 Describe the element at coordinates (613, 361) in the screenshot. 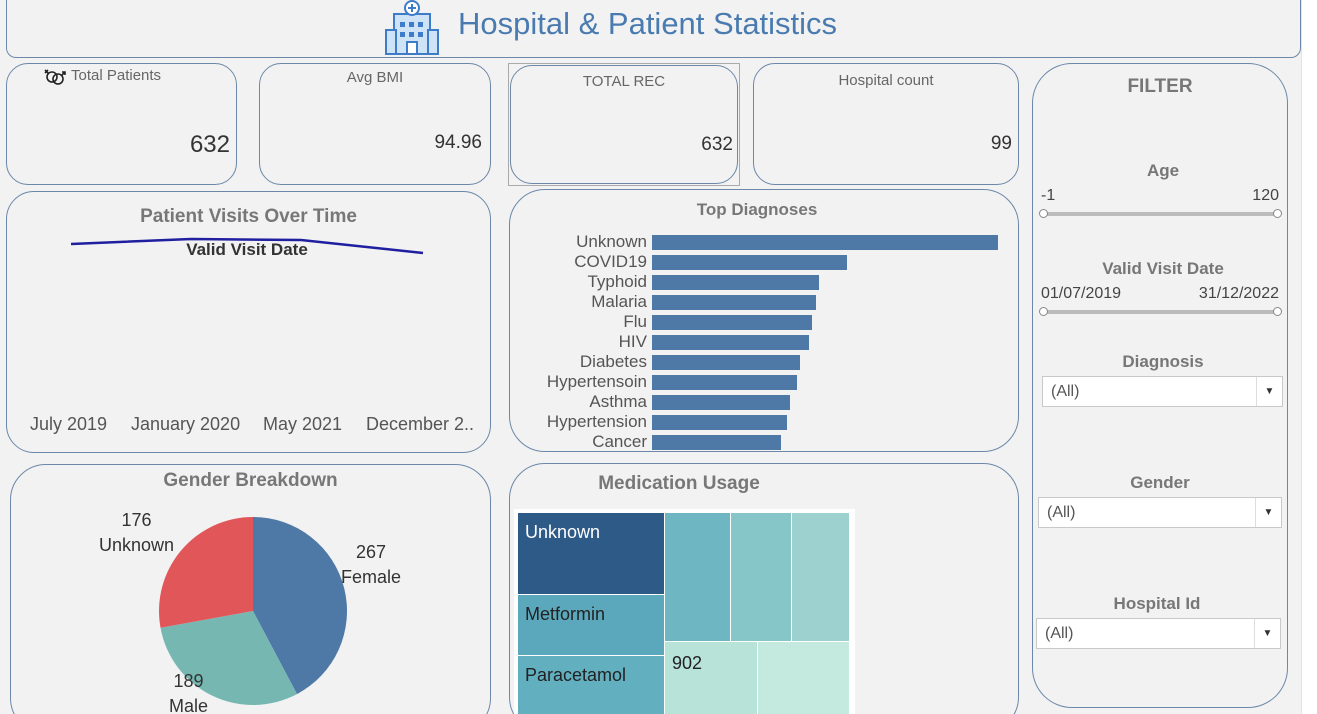

I see `diagnosis-label: Diabetes` at that location.